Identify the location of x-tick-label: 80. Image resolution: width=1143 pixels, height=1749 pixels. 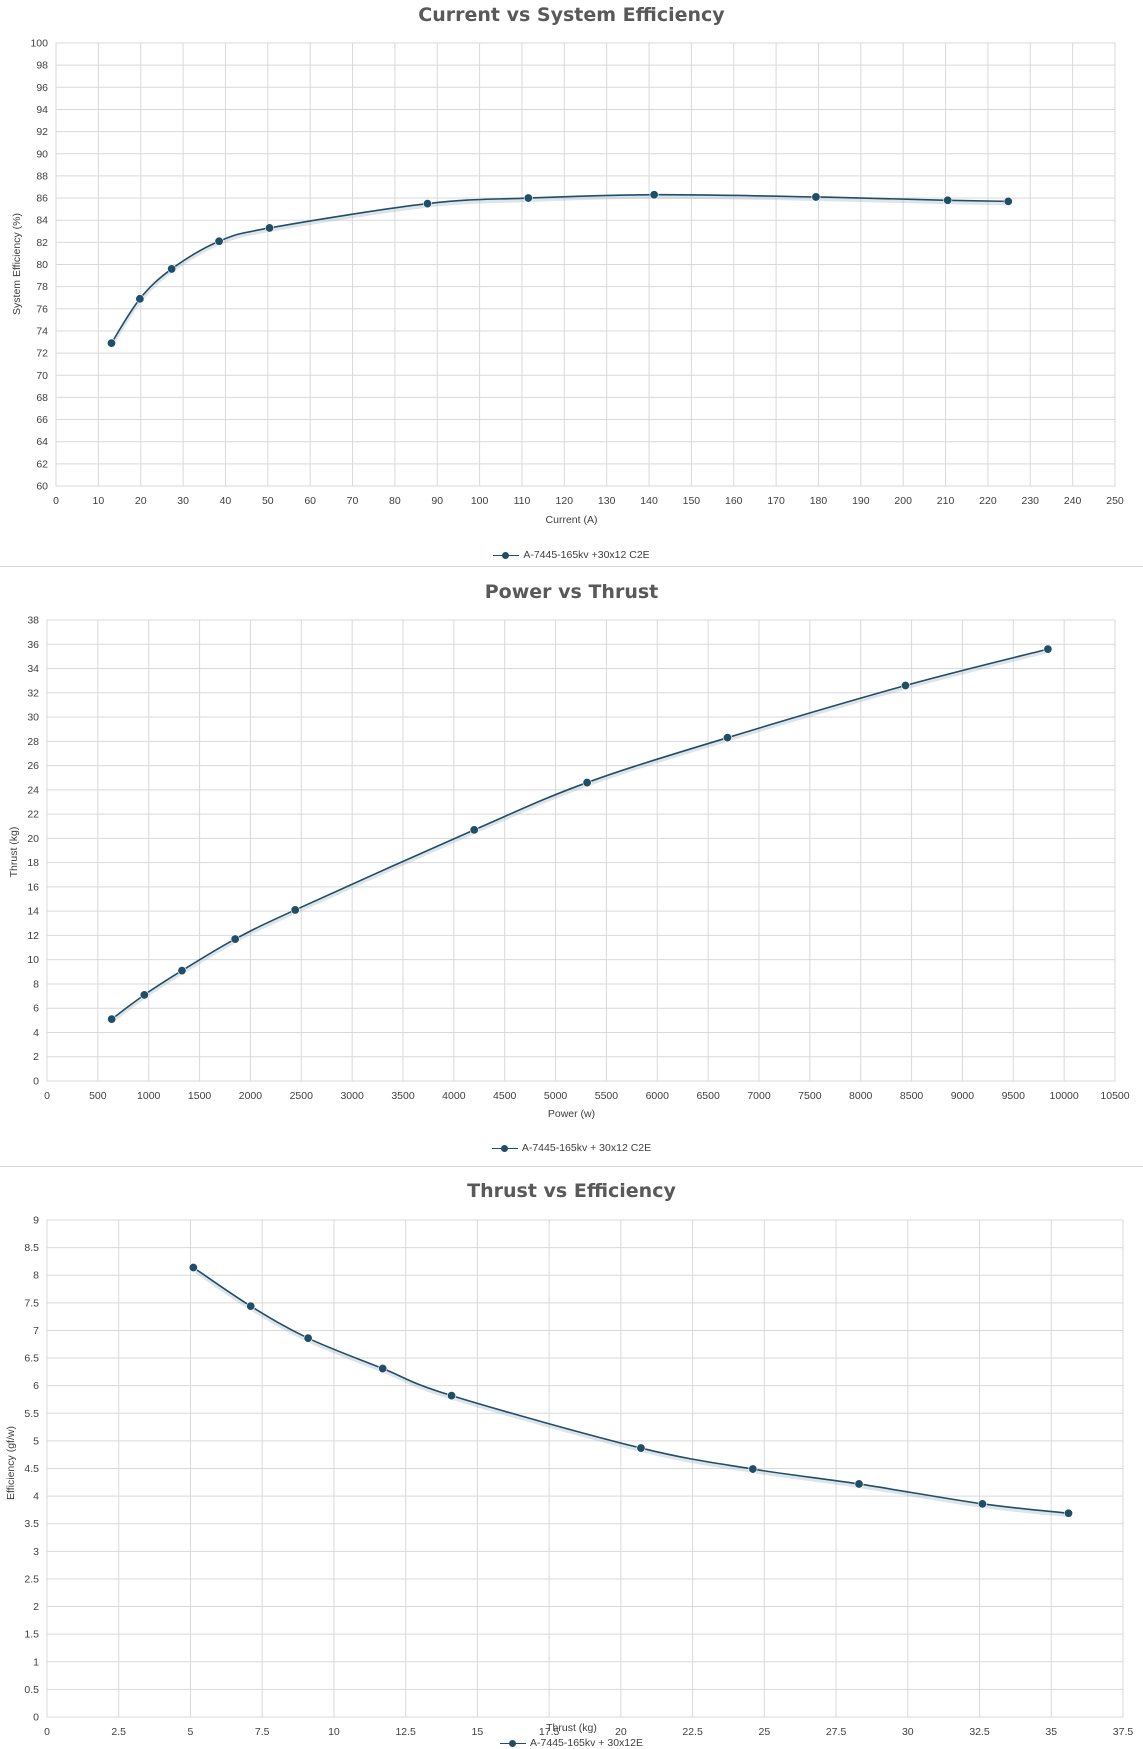
(395, 501).